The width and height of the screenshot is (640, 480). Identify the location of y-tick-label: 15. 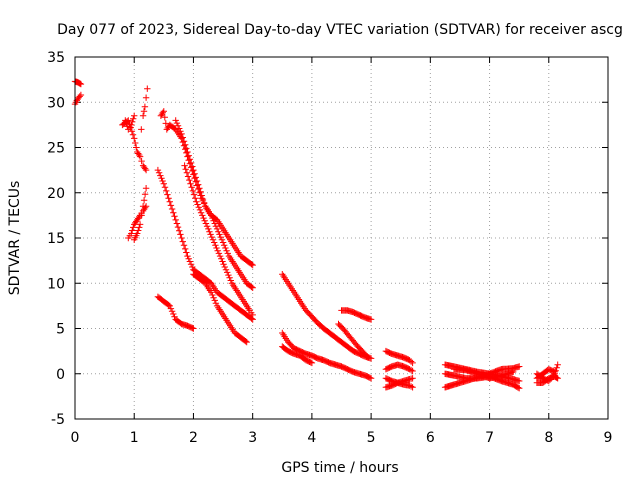
(56, 239).